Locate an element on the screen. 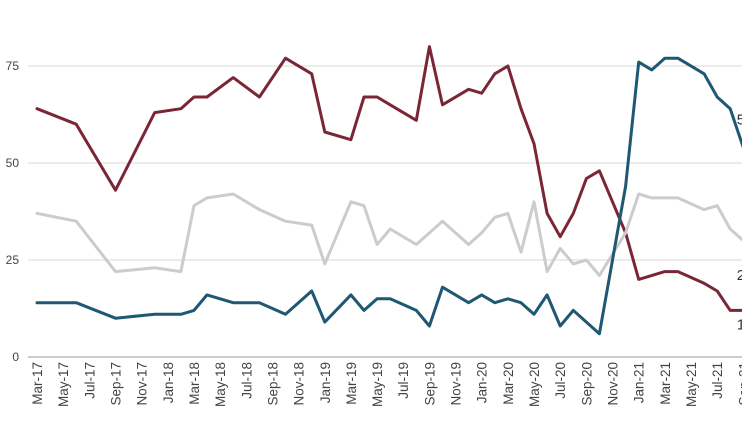 The height and width of the screenshot is (426, 742). x-tick-label: Jul-21 is located at coordinates (717, 380).